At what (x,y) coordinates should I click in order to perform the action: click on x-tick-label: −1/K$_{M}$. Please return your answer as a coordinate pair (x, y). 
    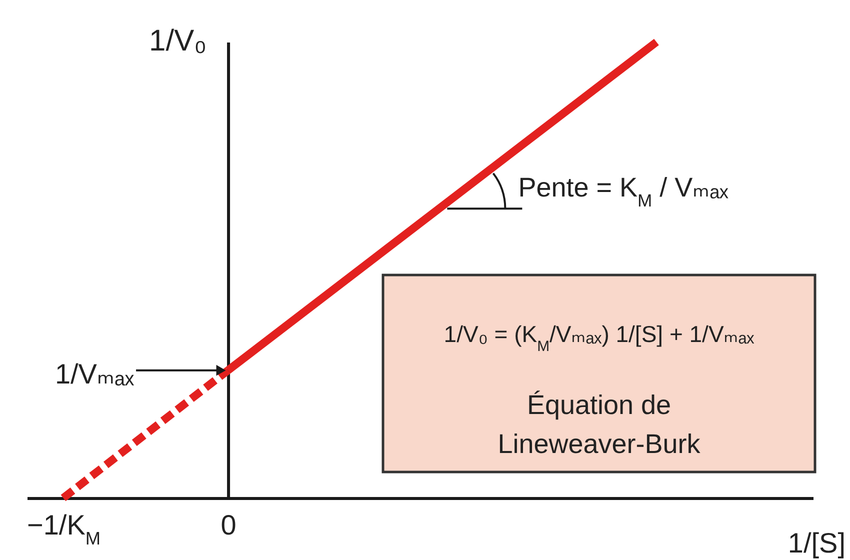
    Looking at the image, I should click on (63, 529).